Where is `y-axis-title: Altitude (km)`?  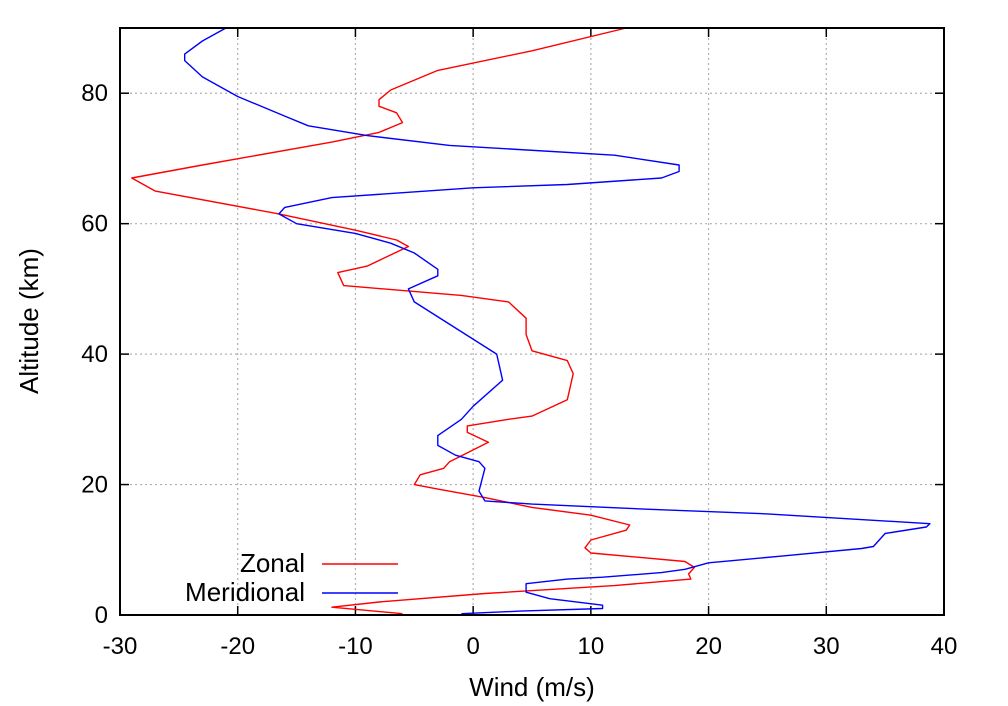
y-axis-title: Altitude (km) is located at coordinates (29, 321).